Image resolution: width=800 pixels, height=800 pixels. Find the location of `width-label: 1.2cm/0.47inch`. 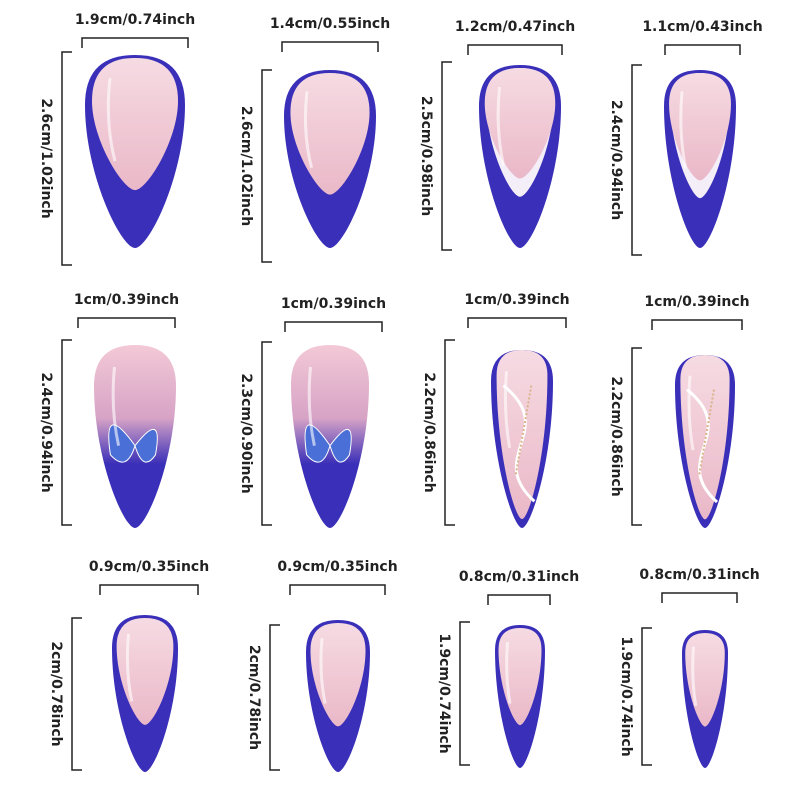

width-label: 1.2cm/0.47inch is located at coordinates (515, 27).